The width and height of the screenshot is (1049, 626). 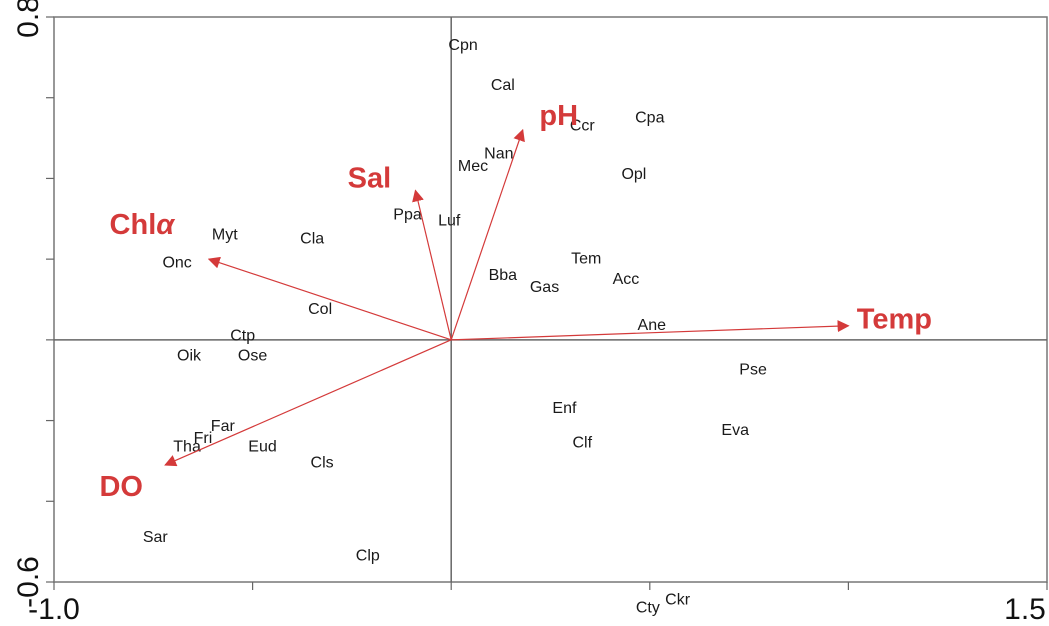 What do you see at coordinates (28, 582) in the screenshot?
I see `y-tick-label-min: -0.6` at bounding box center [28, 582].